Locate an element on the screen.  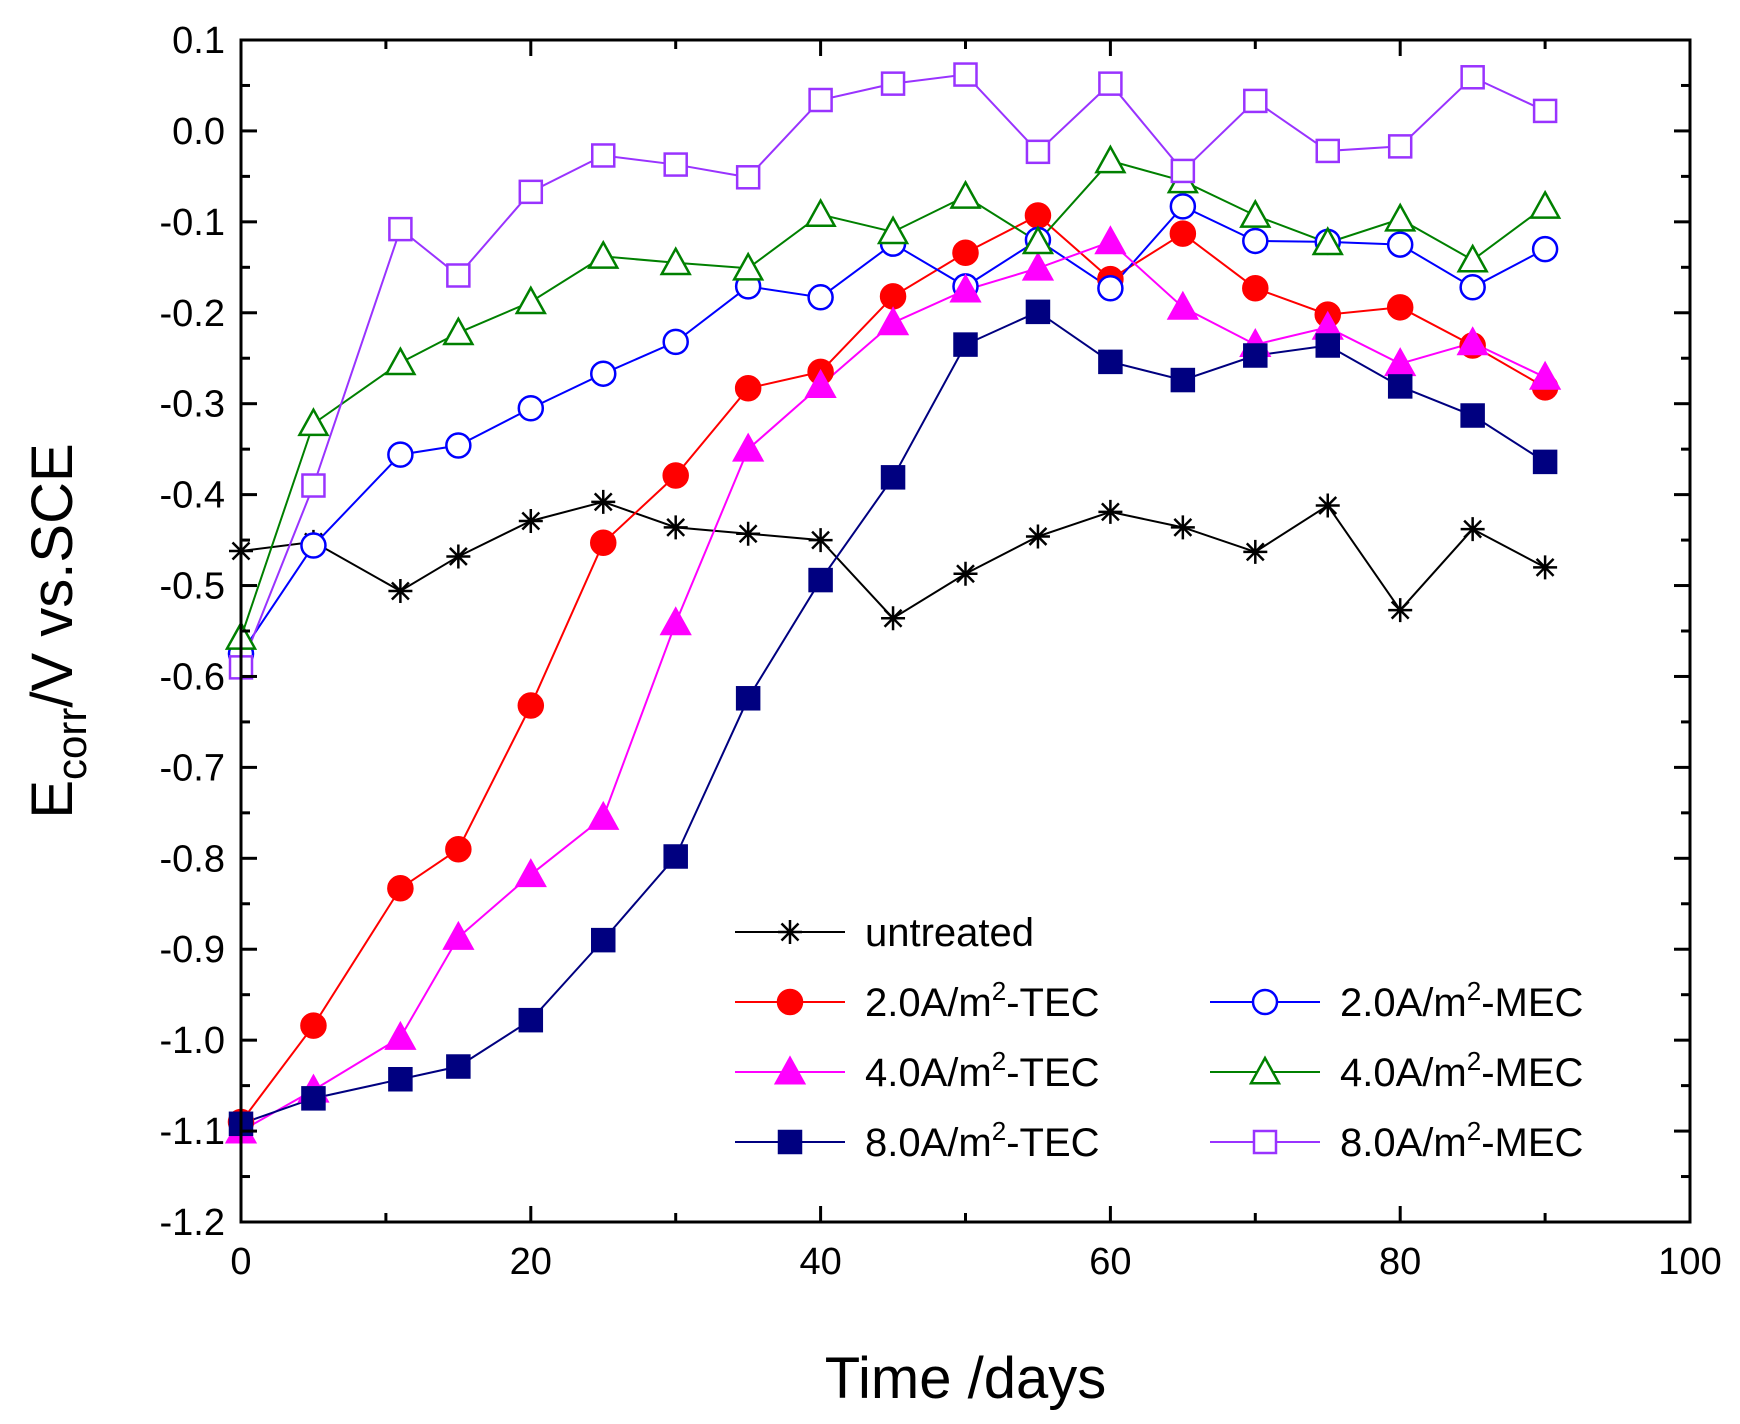
legend-entry-2-0a-m2-mec: 2.0A/m2-MEC is located at coordinates (1396, 1000).